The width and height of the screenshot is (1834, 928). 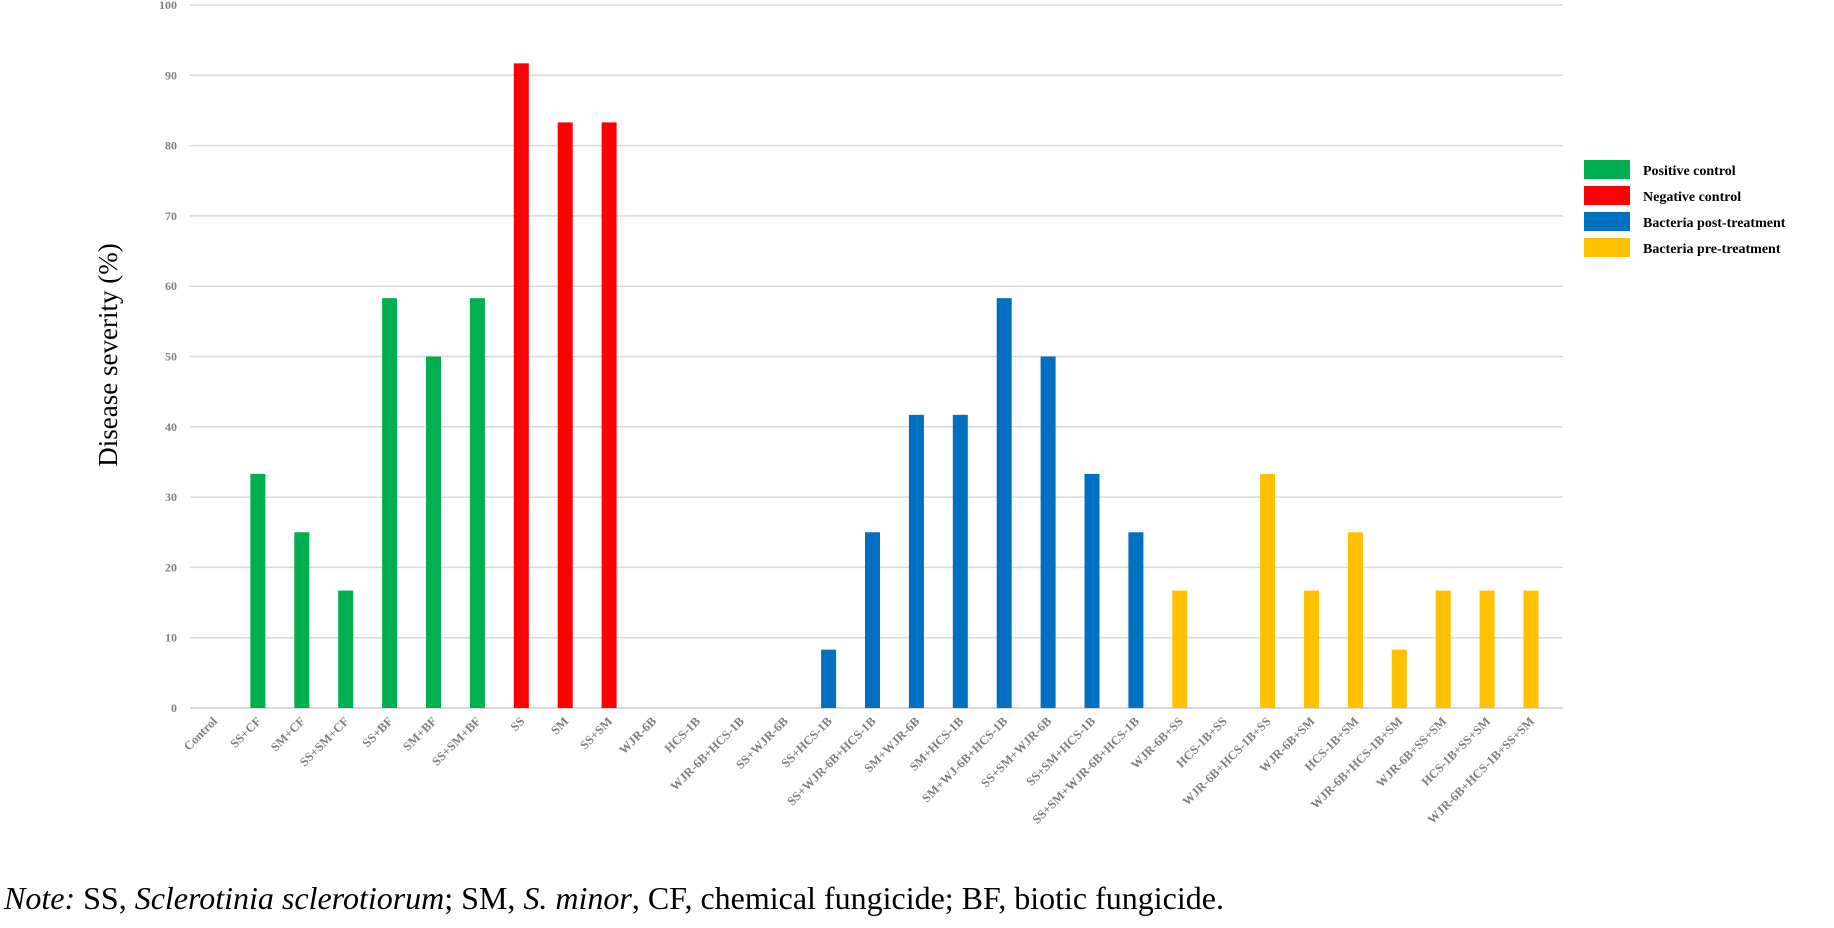 What do you see at coordinates (174, 708) in the screenshot?
I see `y-tick-label: 0` at bounding box center [174, 708].